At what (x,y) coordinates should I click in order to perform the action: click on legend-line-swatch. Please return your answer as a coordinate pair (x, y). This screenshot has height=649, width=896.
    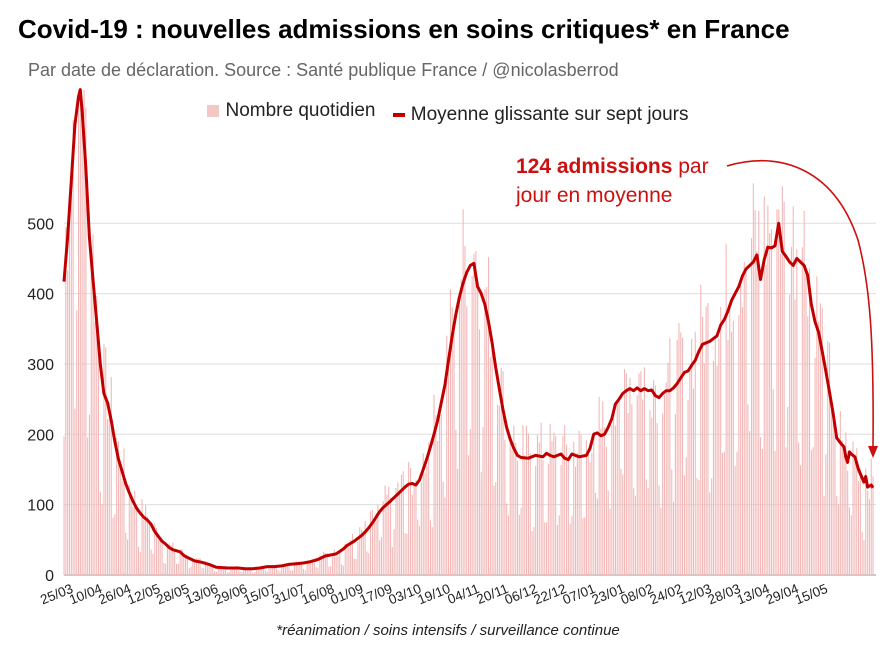
    Looking at the image, I should click on (398, 115).